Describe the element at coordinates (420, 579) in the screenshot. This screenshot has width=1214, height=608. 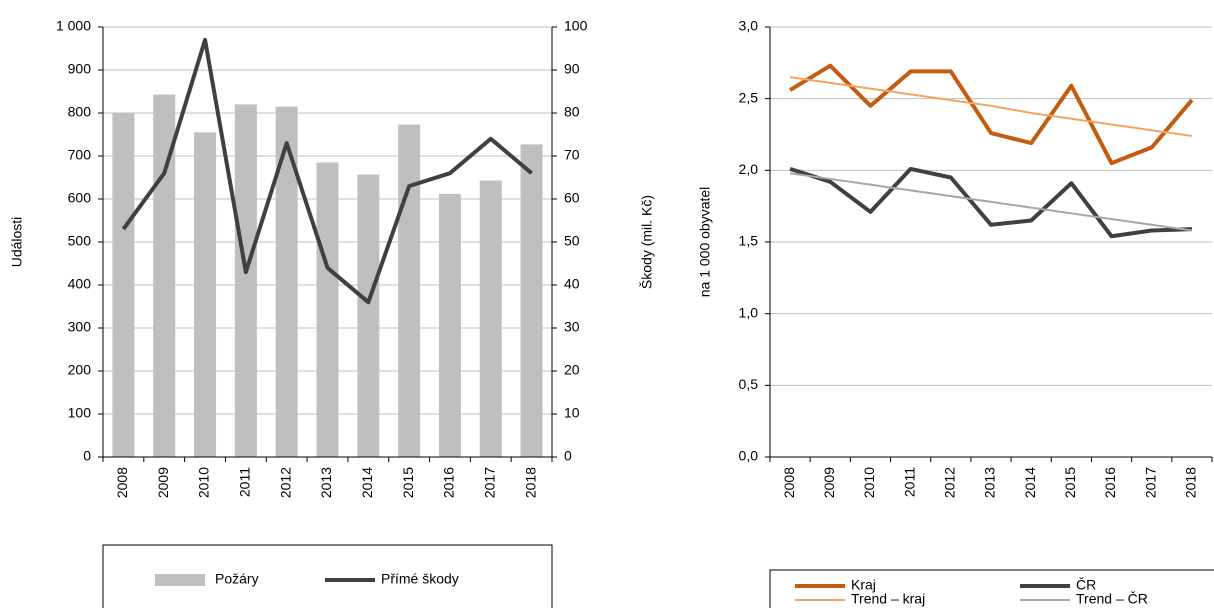
I see `legend-label: Přímé škody` at that location.